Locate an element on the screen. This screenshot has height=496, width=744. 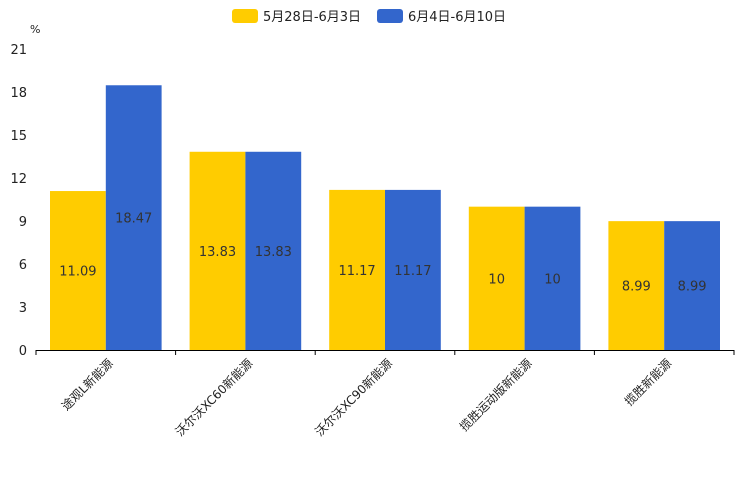
y-tick-label: 12 is located at coordinates (18, 179).